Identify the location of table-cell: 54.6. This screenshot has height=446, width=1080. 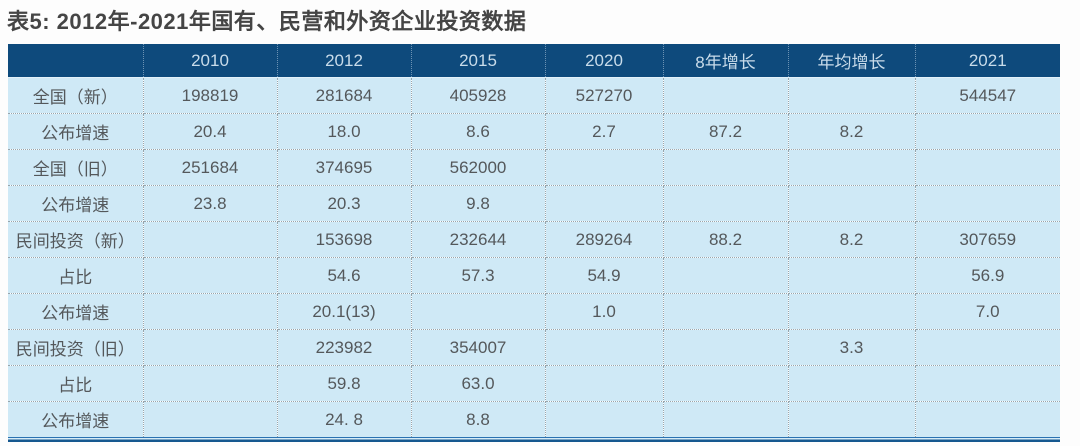
(344, 275).